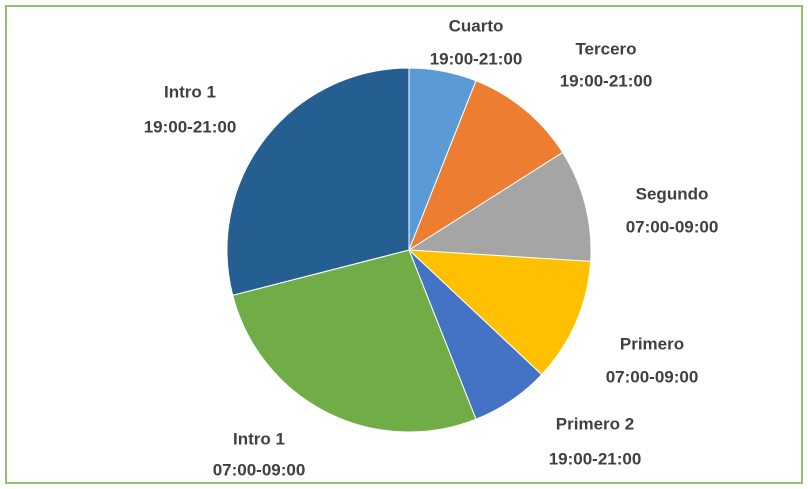 The image size is (808, 489). I want to click on slice-label: Primero, so click(652, 343).